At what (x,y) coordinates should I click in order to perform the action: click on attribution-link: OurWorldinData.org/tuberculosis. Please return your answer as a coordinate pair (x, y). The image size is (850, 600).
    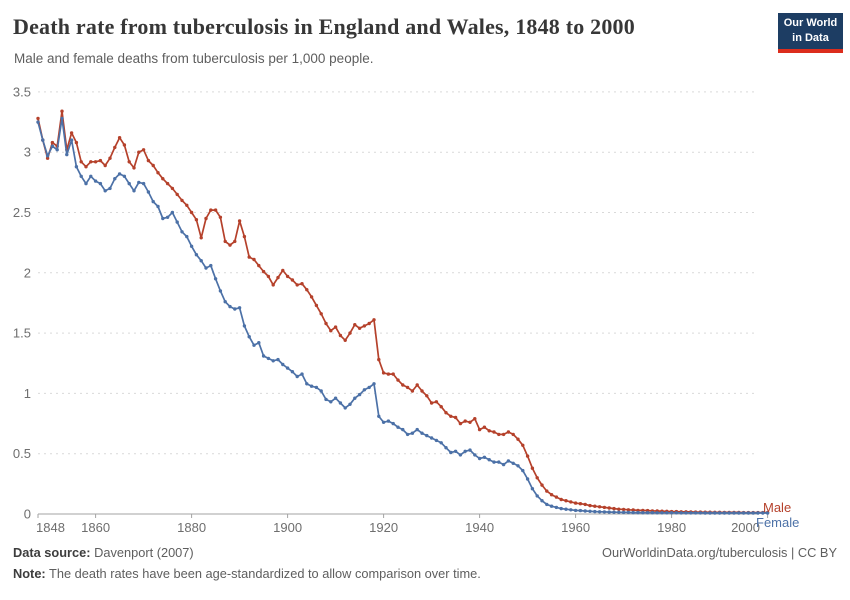
    Looking at the image, I should click on (695, 552).